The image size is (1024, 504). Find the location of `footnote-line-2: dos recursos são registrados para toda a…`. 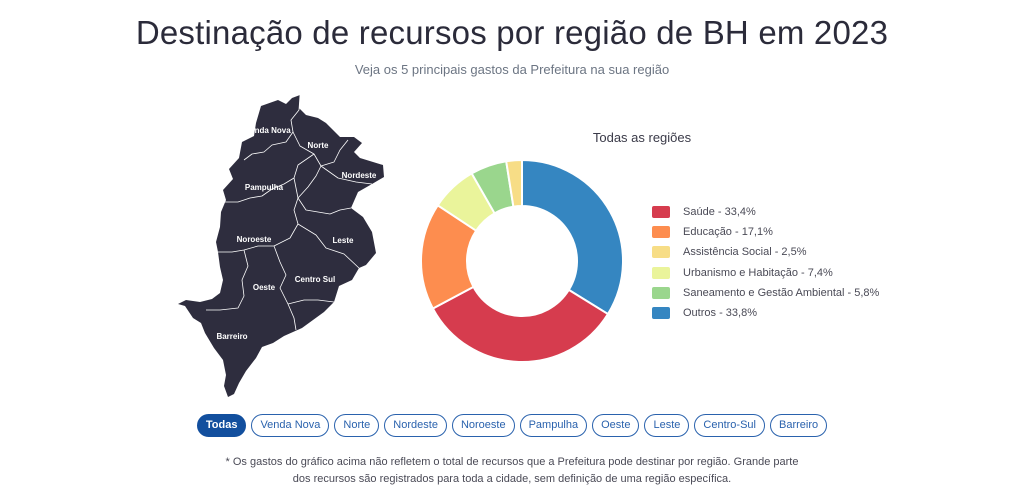

footnote-line-2: dos recursos são registrados para toda a… is located at coordinates (512, 479).